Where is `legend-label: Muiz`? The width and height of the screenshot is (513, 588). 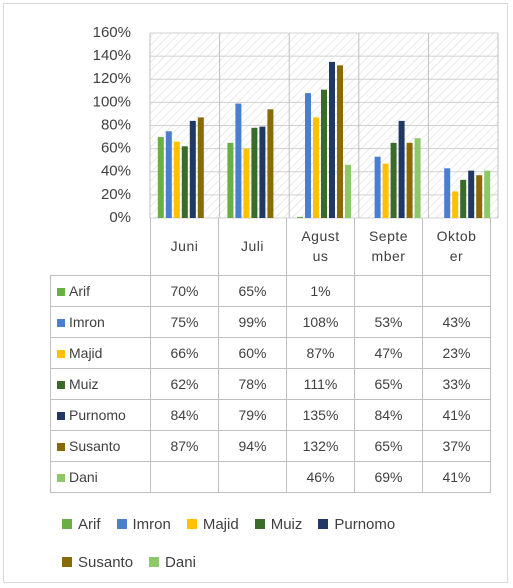 legend-label: Muiz is located at coordinates (286, 524).